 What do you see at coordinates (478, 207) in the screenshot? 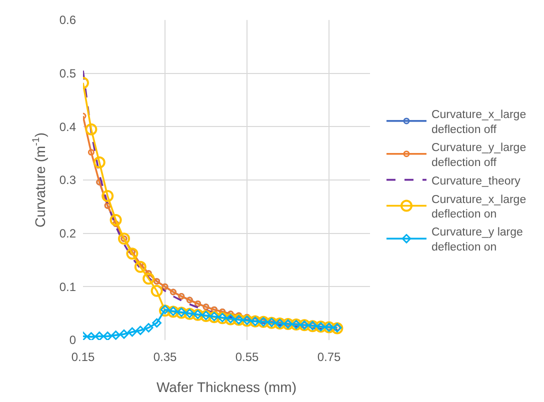
I see `legend-label: Curvature_x_large deflection on` at bounding box center [478, 207].